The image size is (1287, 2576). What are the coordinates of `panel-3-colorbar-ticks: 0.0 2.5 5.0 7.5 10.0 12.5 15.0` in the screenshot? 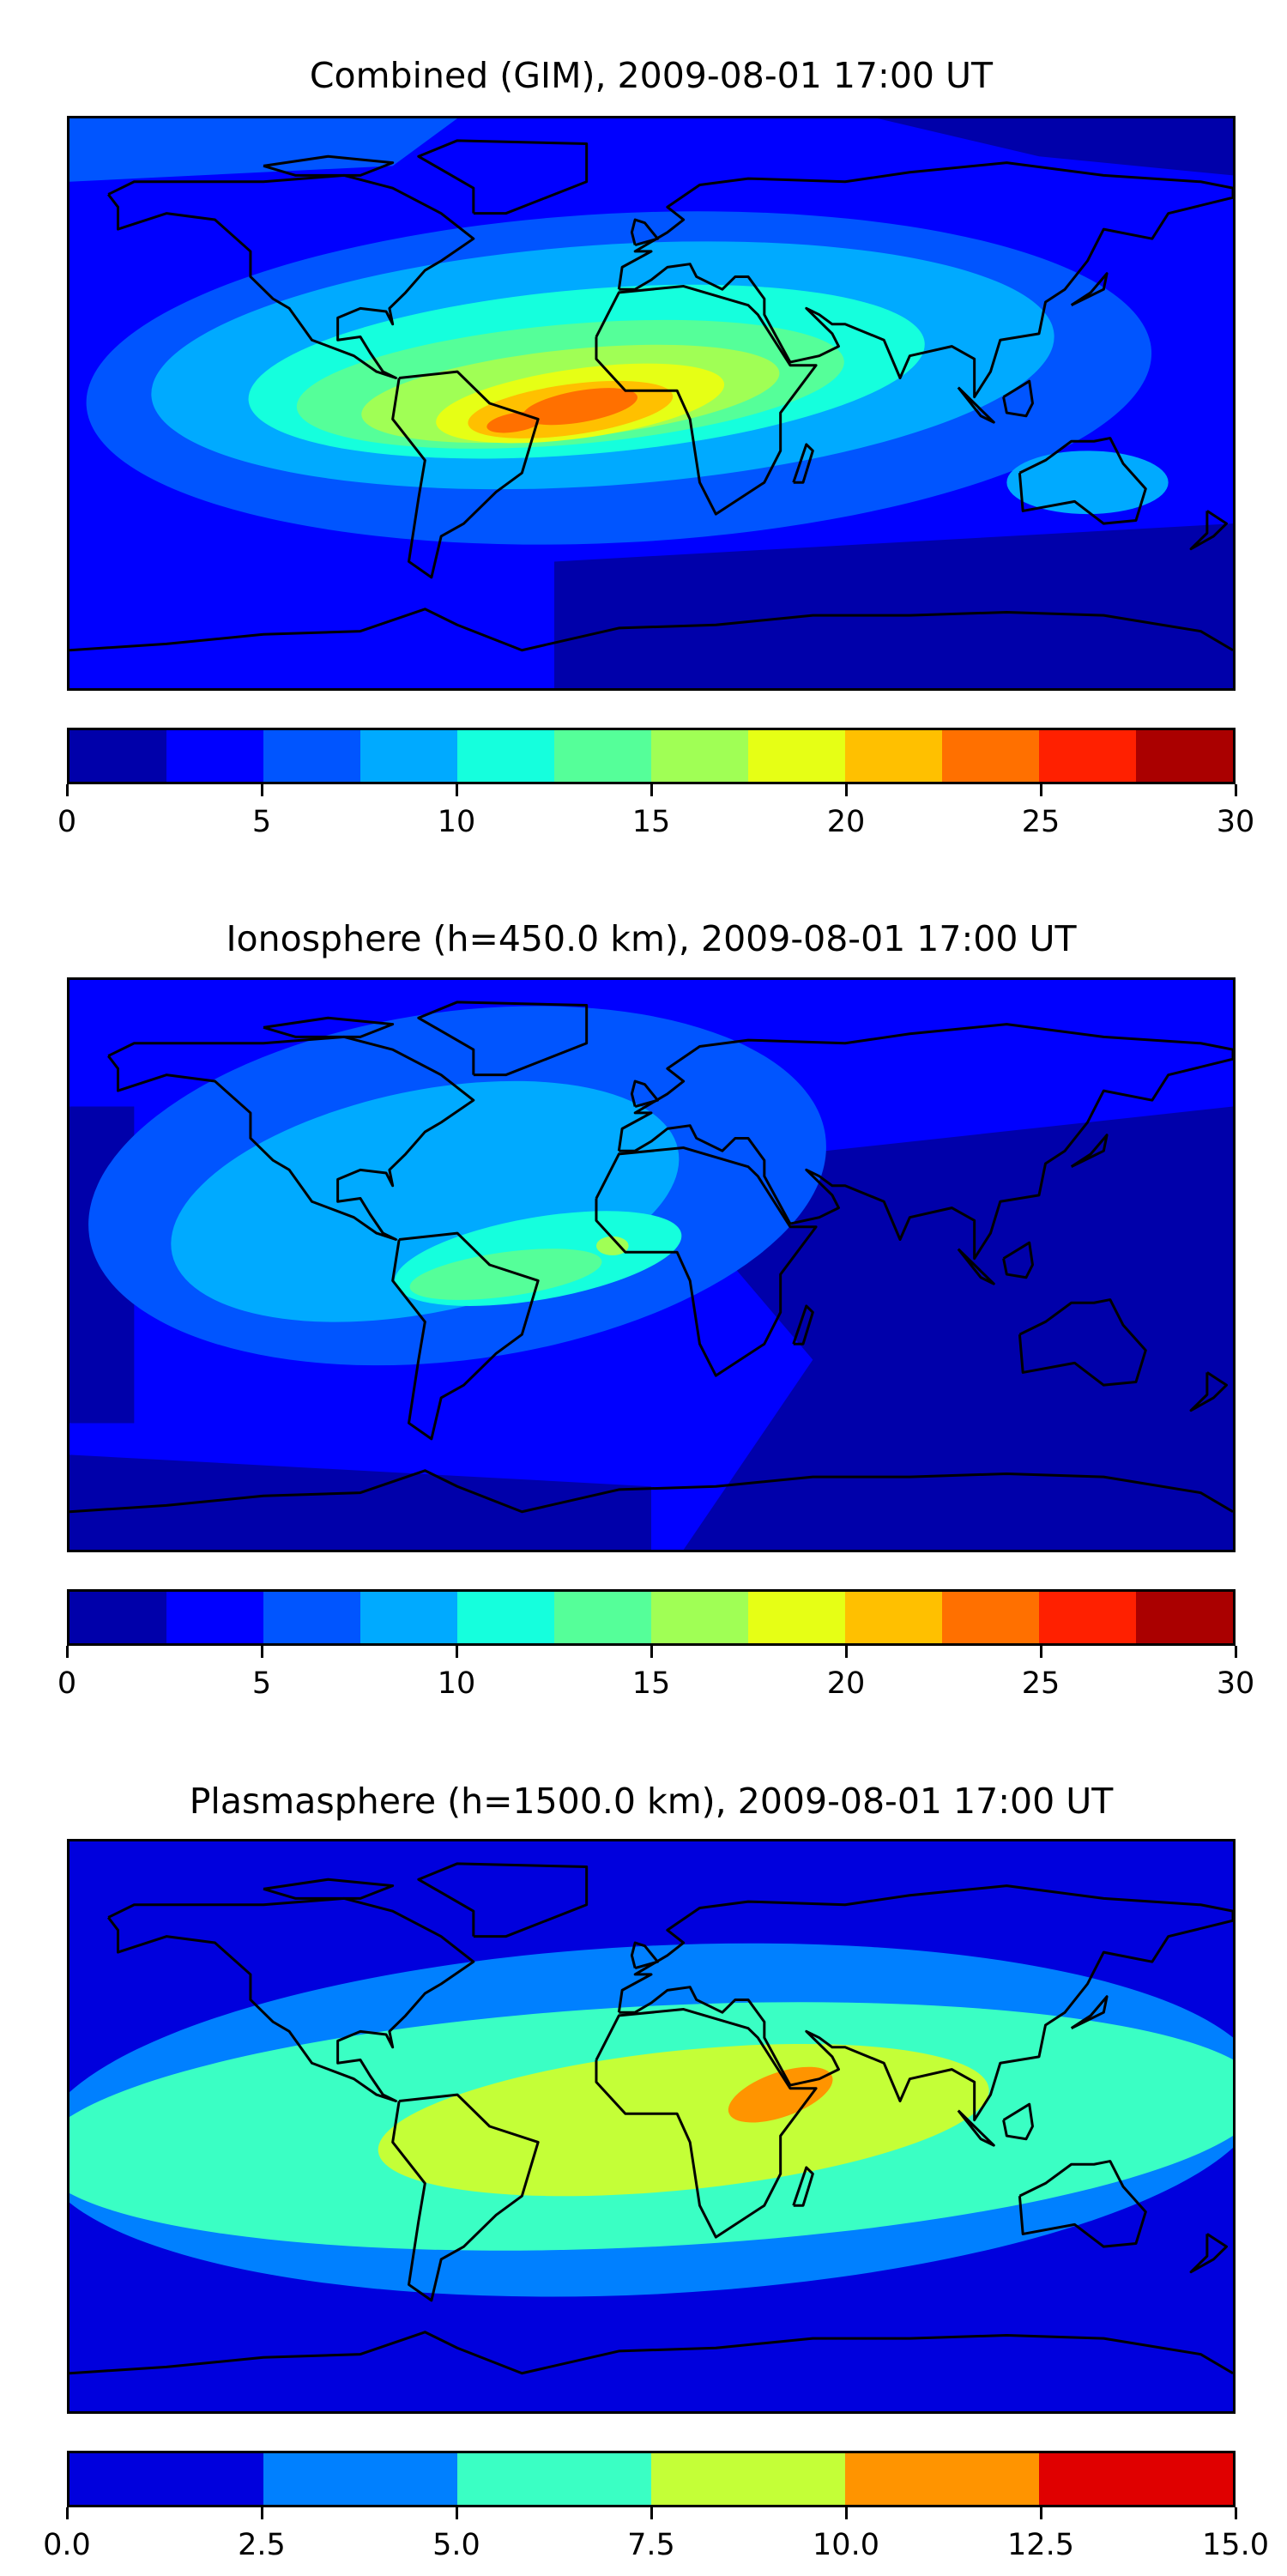 It's located at (656, 2541).